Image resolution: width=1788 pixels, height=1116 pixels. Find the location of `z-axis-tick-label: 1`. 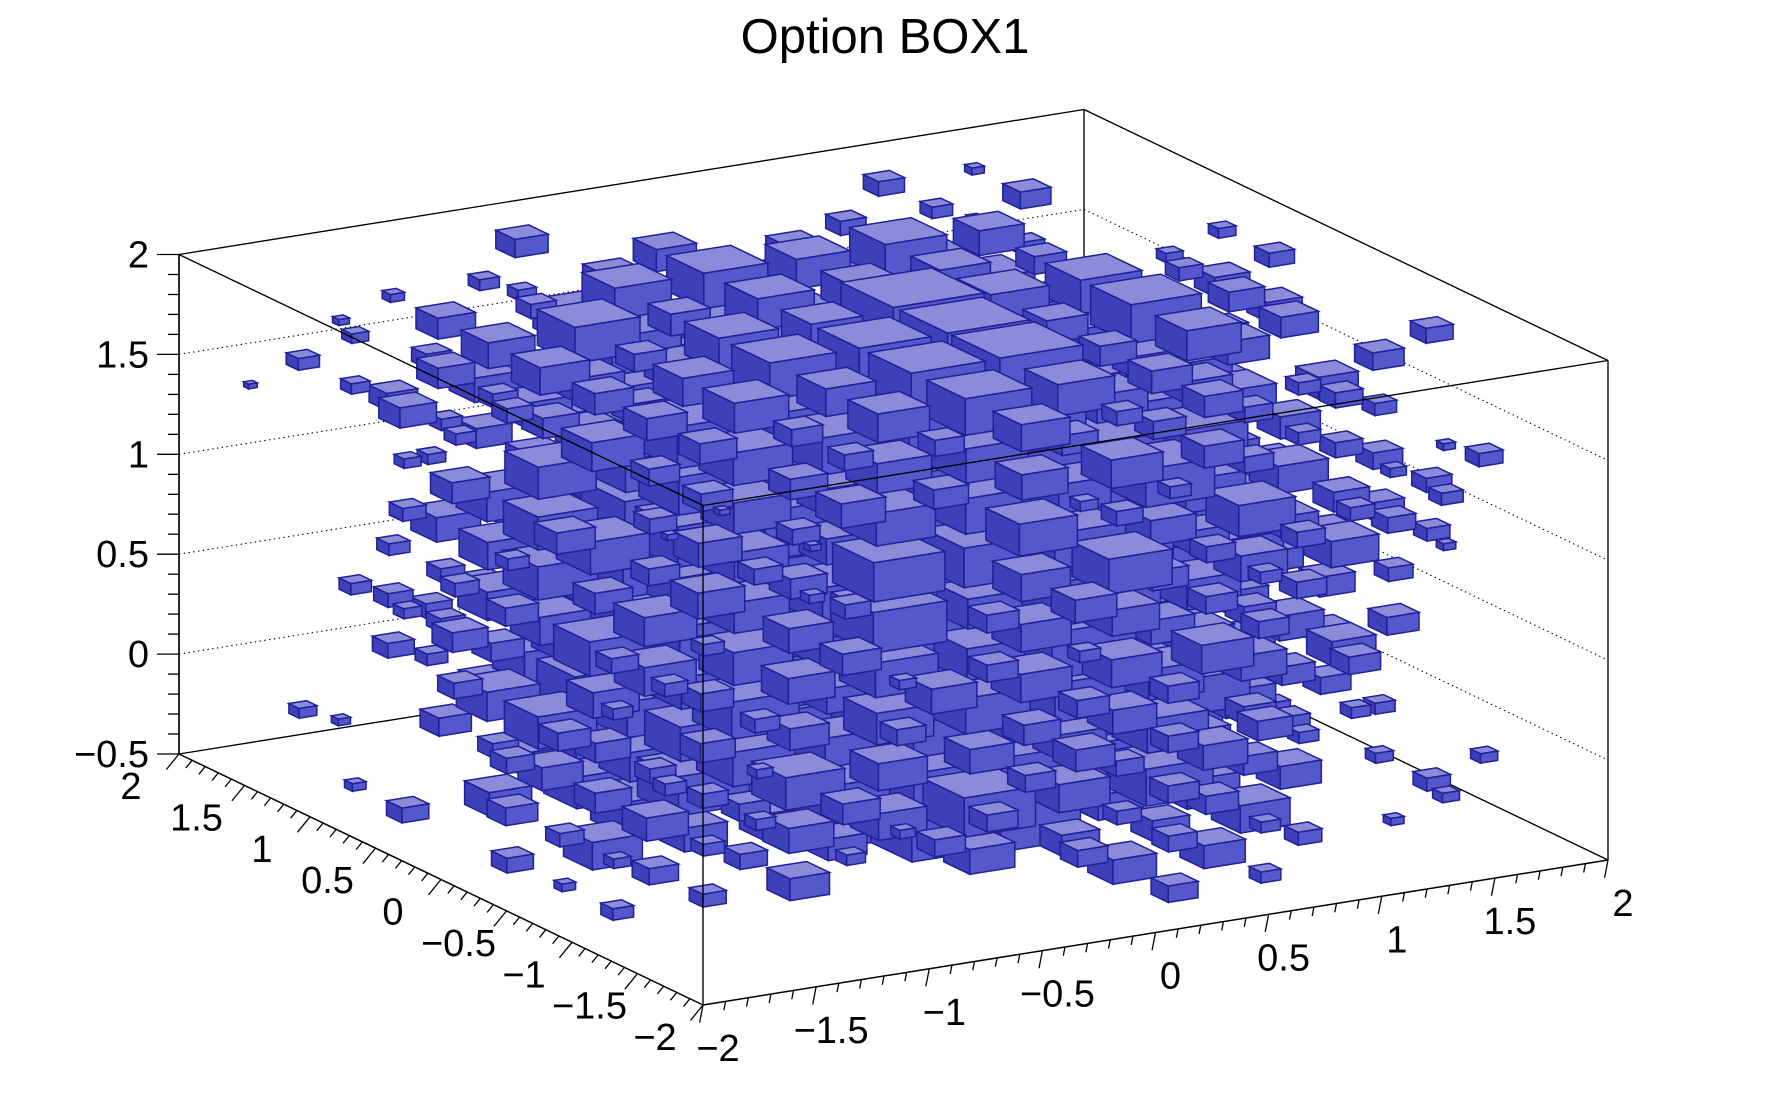

z-axis-tick-label: 1 is located at coordinates (138, 455).